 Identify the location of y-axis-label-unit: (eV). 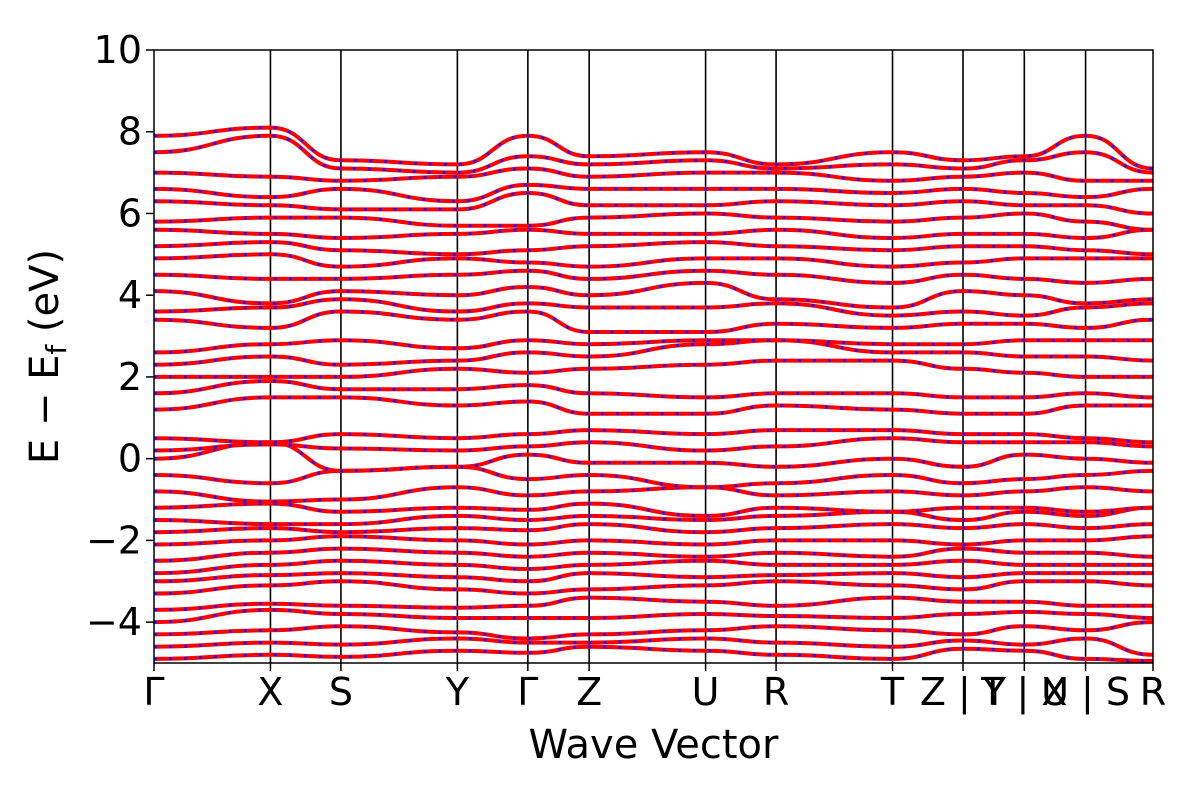
(45, 297).